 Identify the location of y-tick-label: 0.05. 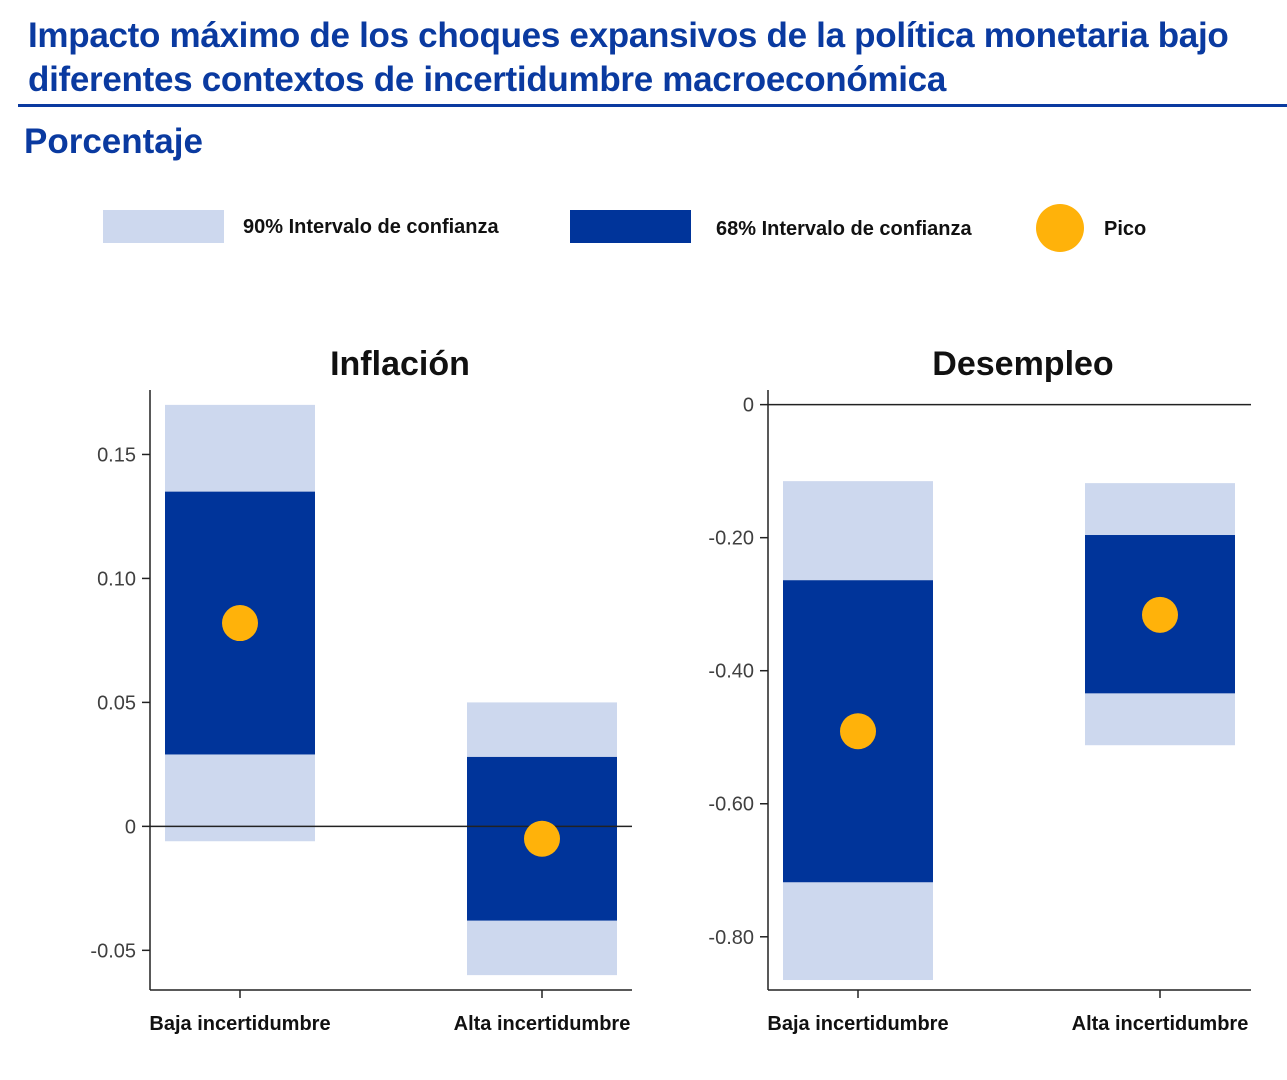
(116, 703).